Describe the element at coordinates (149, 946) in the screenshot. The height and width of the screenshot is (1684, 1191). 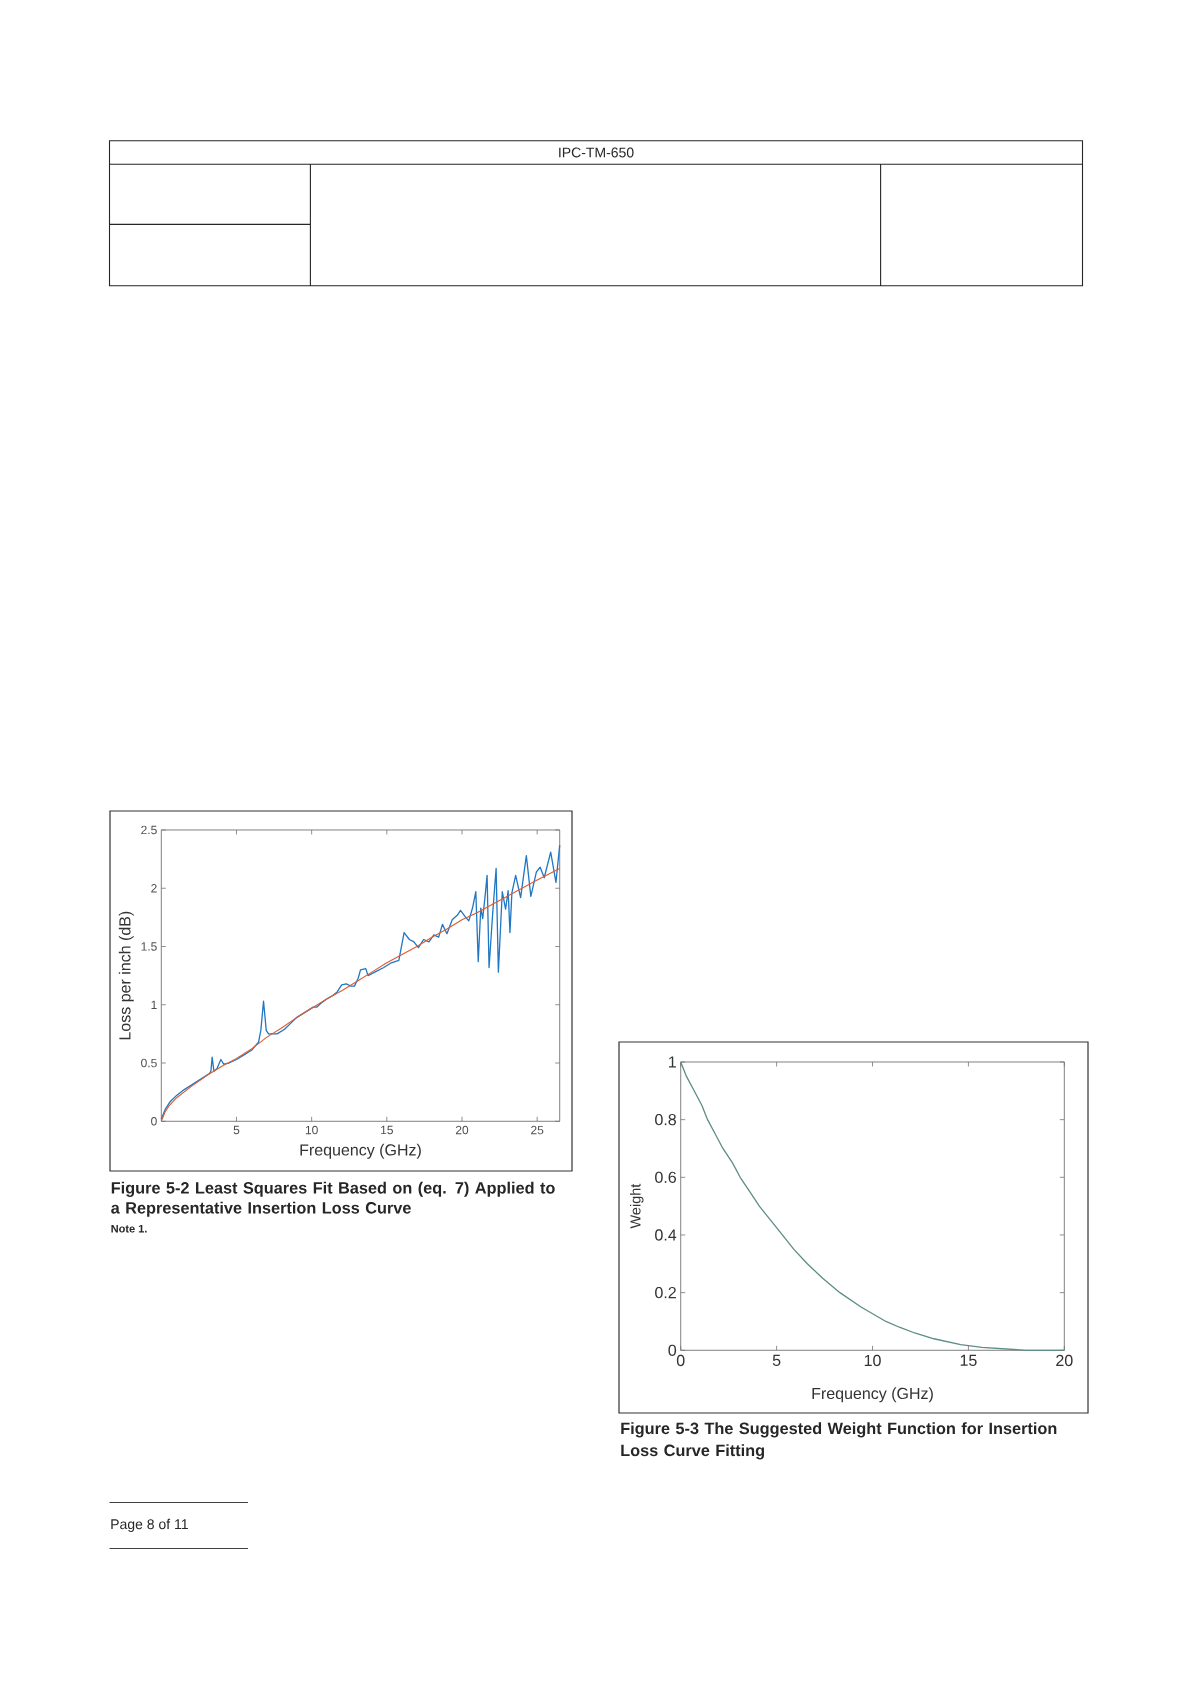
I see `y-tick-label: 1.5` at that location.